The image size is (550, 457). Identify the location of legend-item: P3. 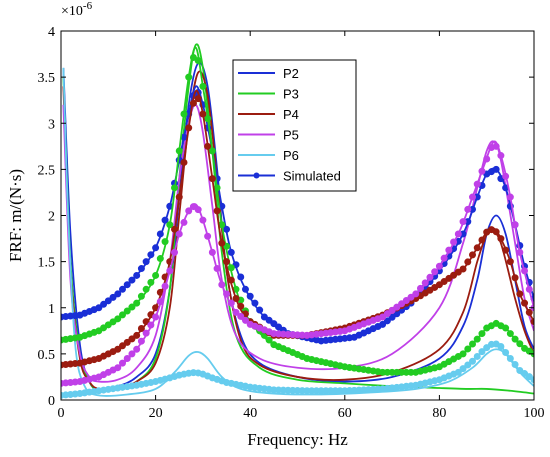
(268, 94).